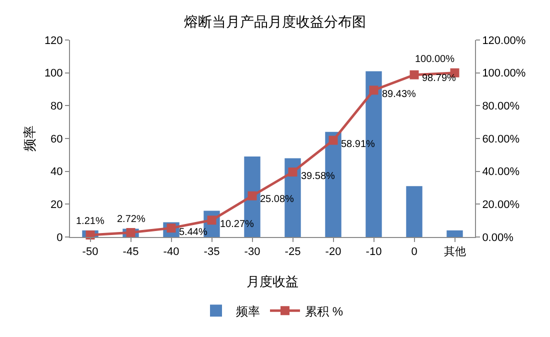 The height and width of the screenshot is (337, 550). Describe the element at coordinates (504, 40) in the screenshot. I see `y2-tick-label: 120.00%` at that location.